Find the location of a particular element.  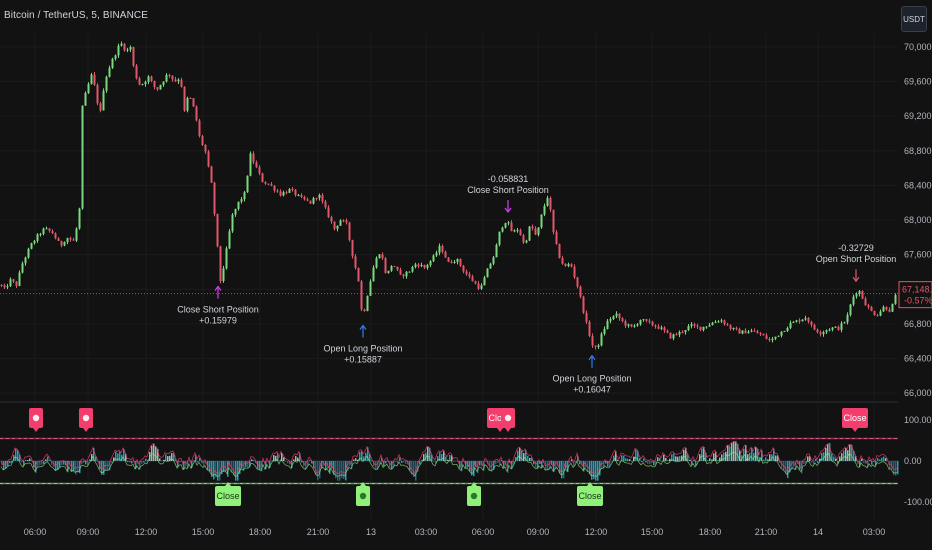

time-tick-label: 09:00 is located at coordinates (538, 532).